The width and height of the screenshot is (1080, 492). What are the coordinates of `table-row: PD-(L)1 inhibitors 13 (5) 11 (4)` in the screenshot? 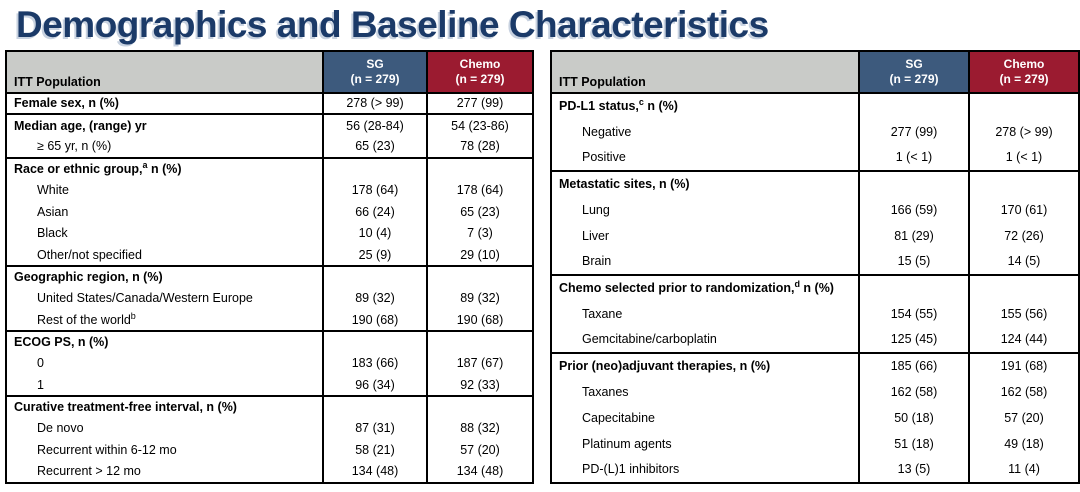 It's located at (815, 469).